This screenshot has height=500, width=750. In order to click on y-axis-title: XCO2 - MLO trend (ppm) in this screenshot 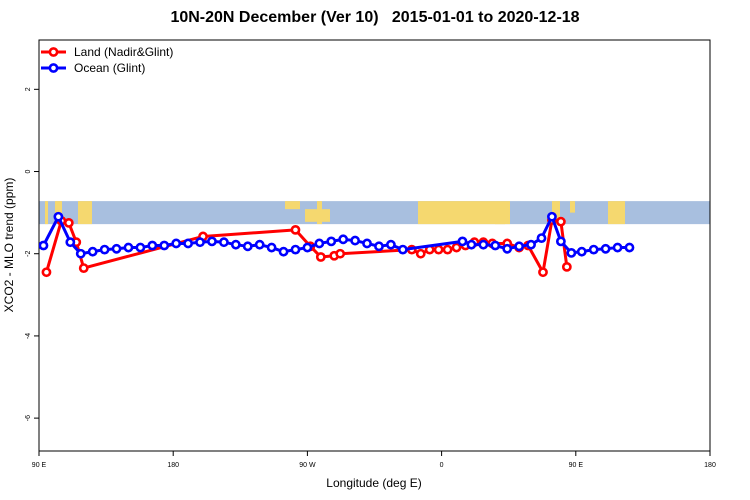, I will do `click(9, 245)`.